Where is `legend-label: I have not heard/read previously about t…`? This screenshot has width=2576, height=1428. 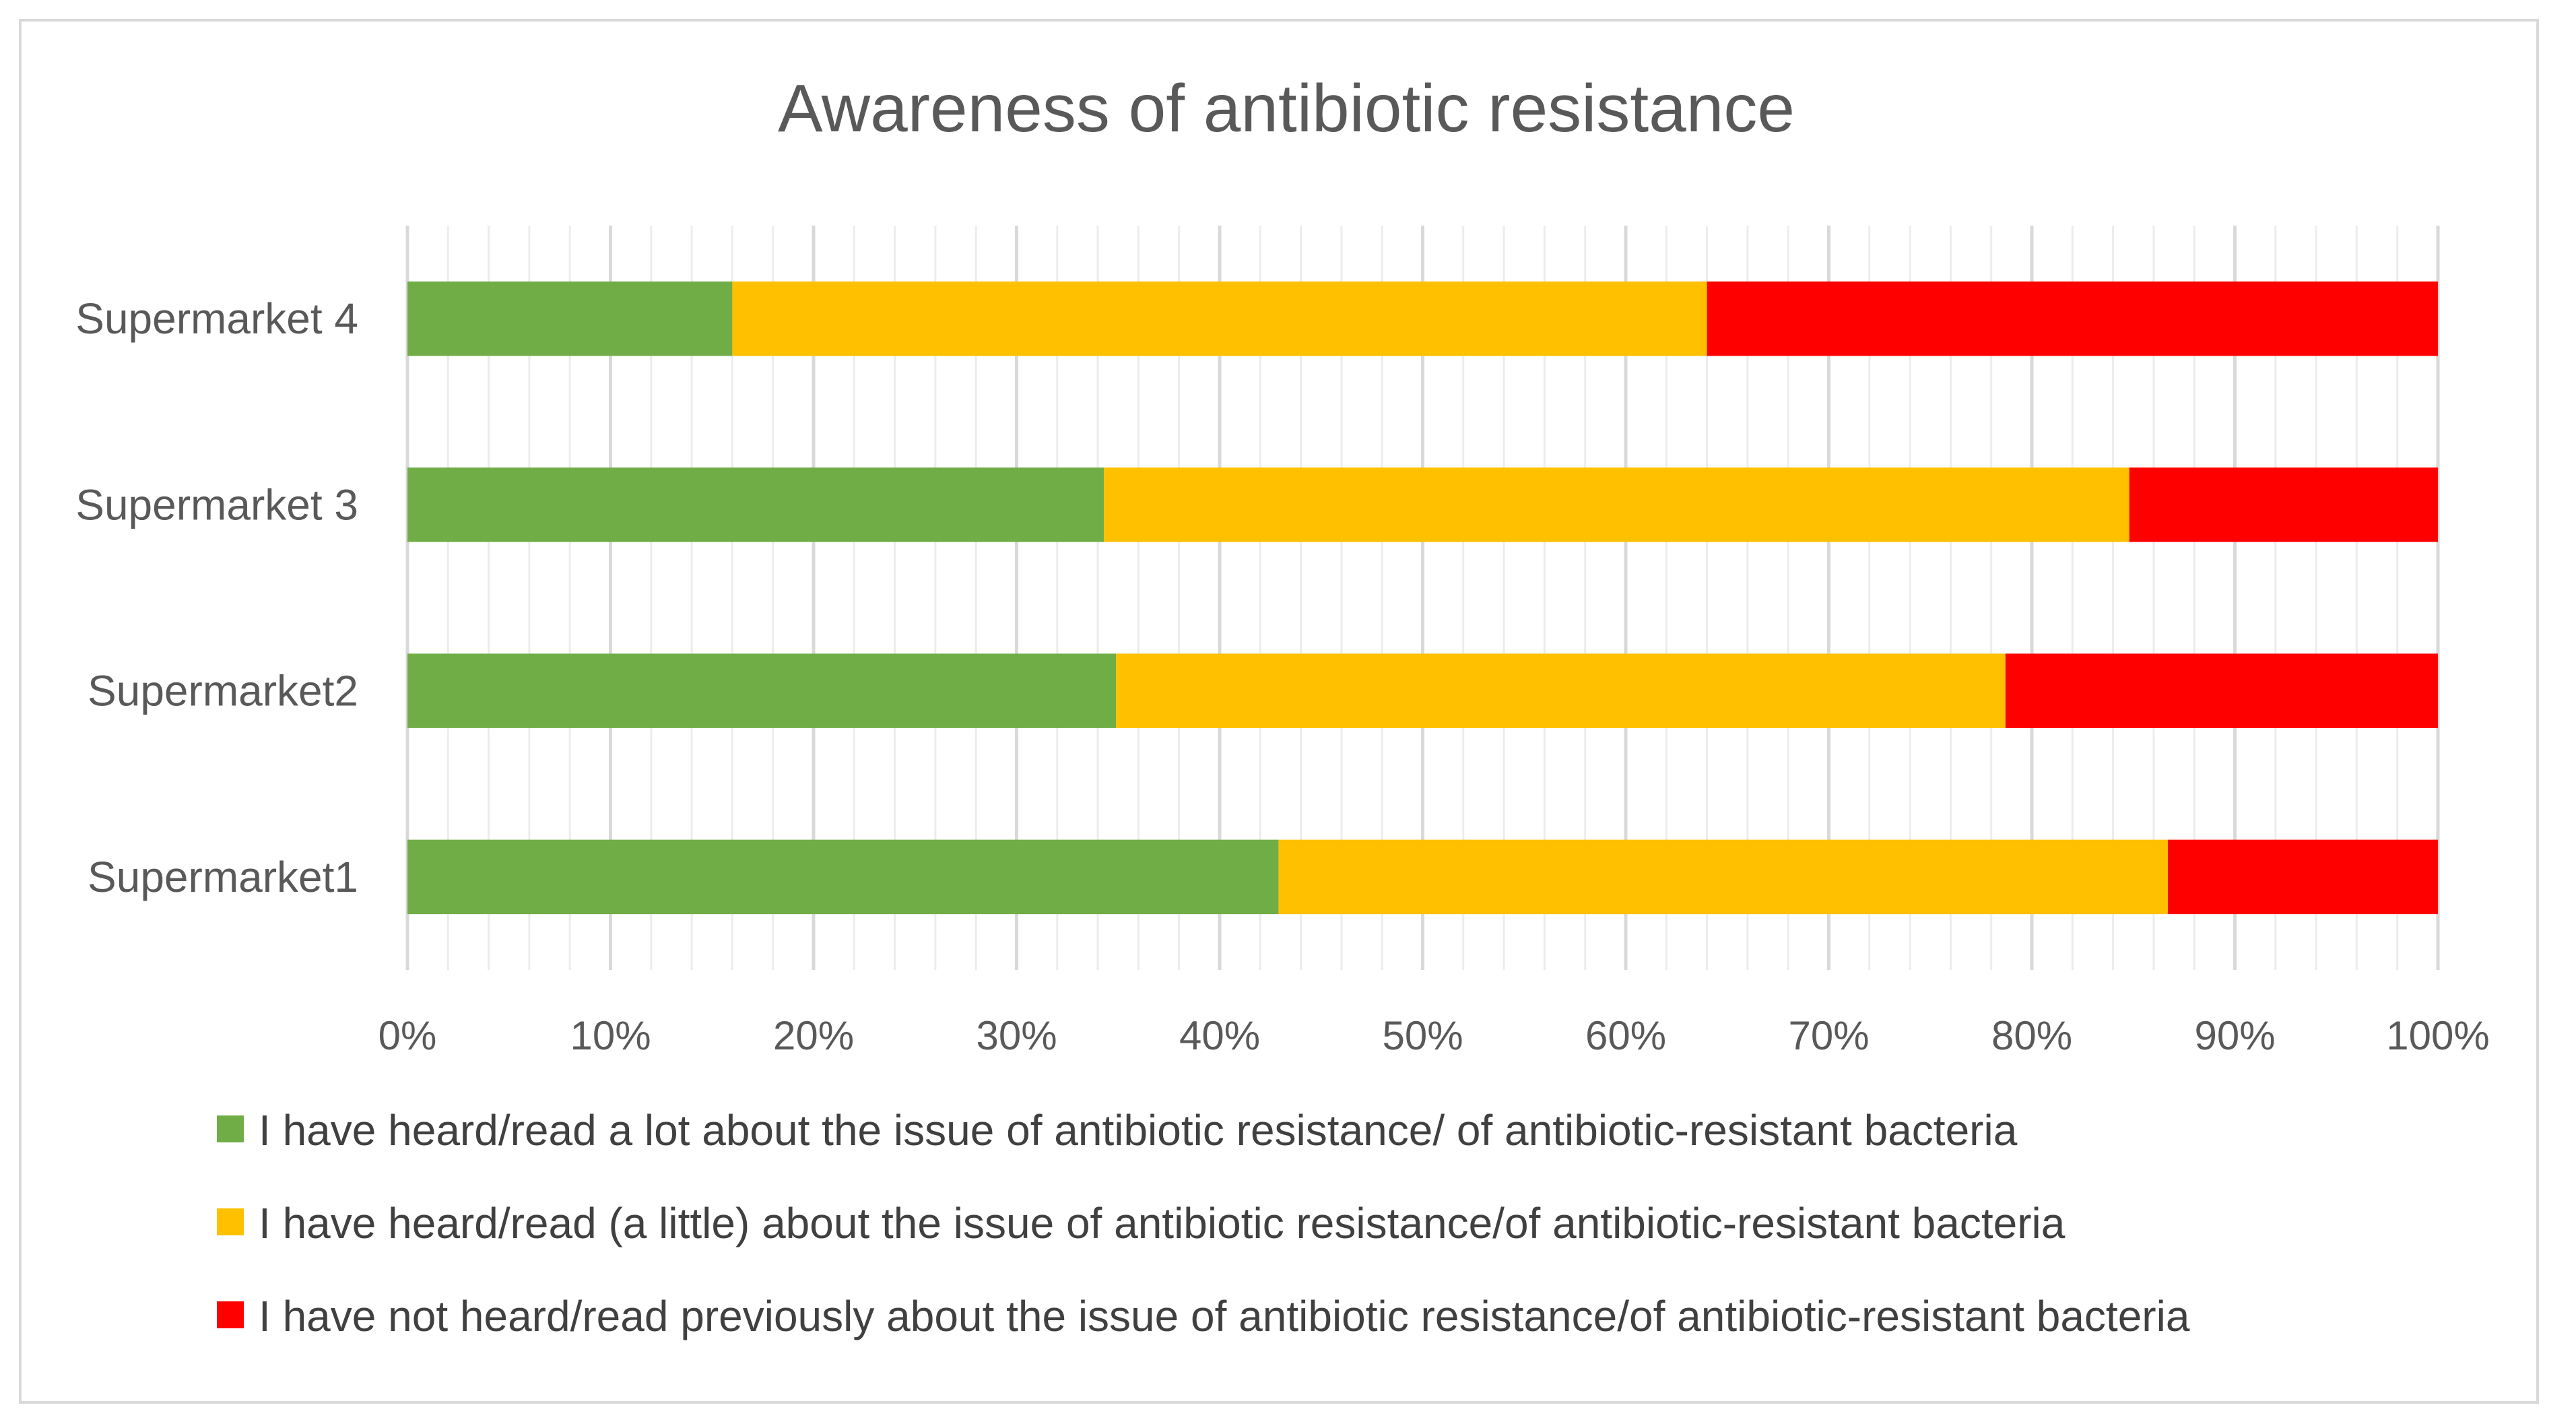
legend-label: I have not heard/read previously about t… is located at coordinates (1224, 1316).